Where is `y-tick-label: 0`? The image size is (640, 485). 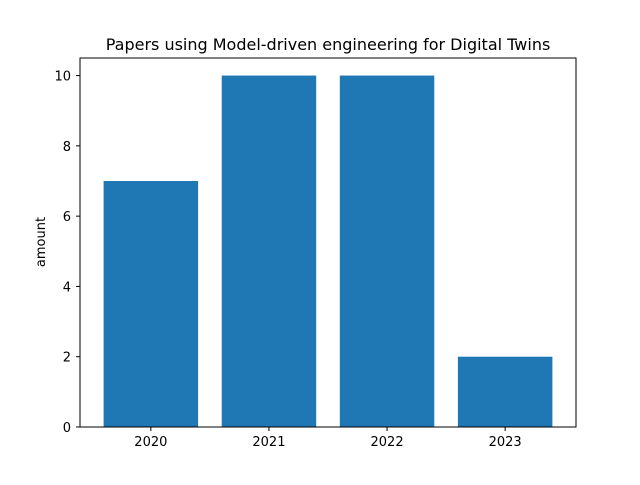
y-tick-label: 0 is located at coordinates (67, 428).